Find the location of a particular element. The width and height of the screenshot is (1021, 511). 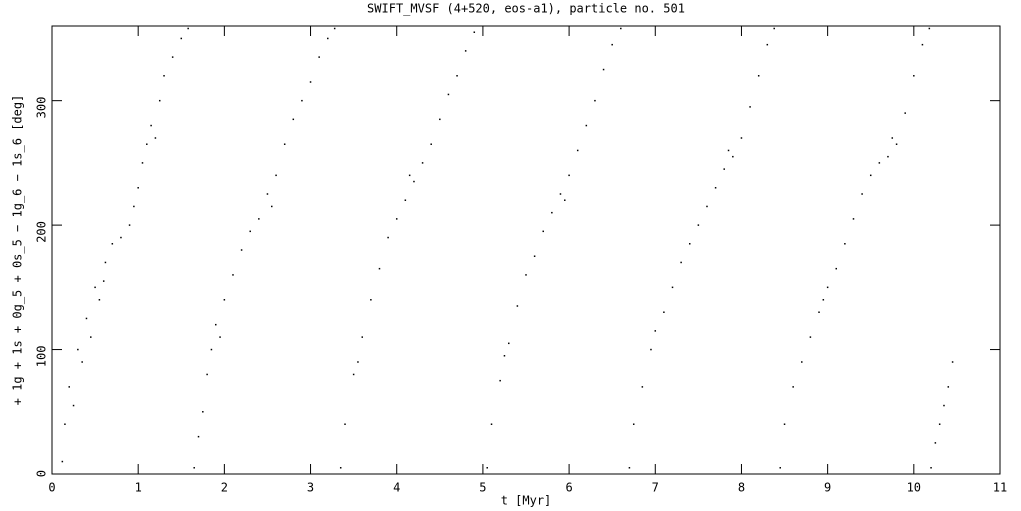

x-tick-label: 11 is located at coordinates (1000, 488).